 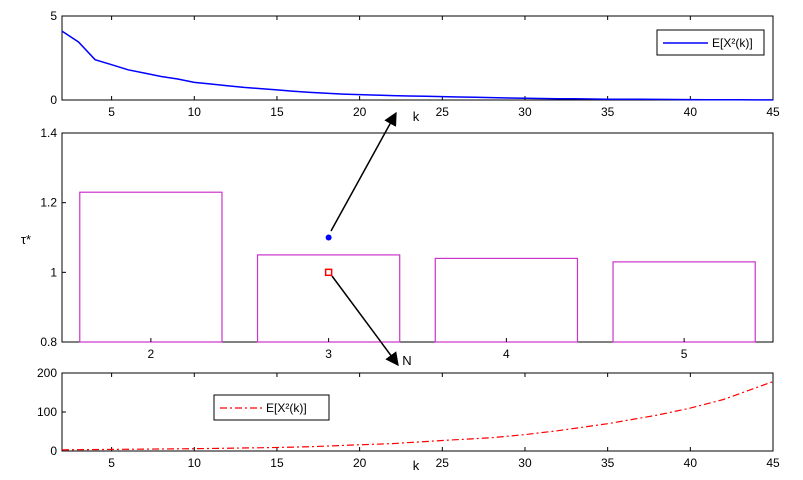 What do you see at coordinates (195, 112) in the screenshot?
I see `top-xtick-label: 10` at bounding box center [195, 112].